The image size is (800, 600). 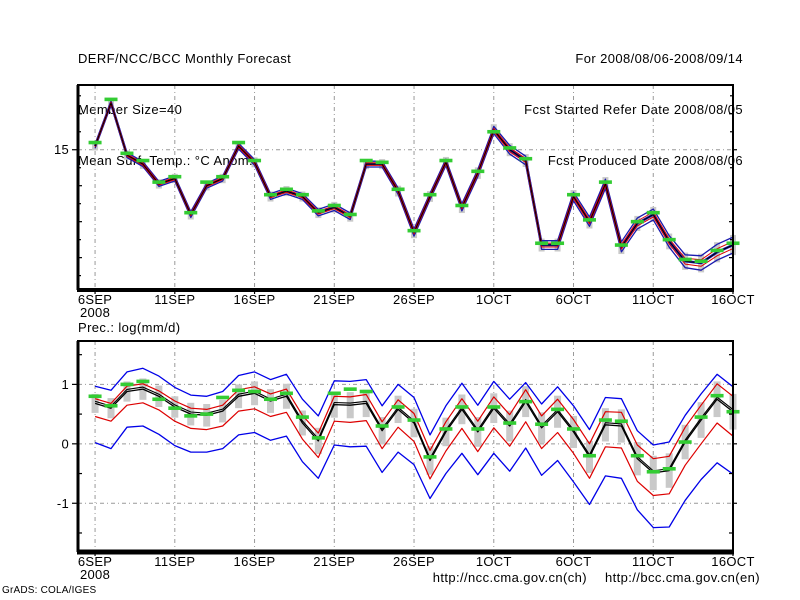 What do you see at coordinates (334, 561) in the screenshot?
I see `x-tick-label: 21SEP` at bounding box center [334, 561].